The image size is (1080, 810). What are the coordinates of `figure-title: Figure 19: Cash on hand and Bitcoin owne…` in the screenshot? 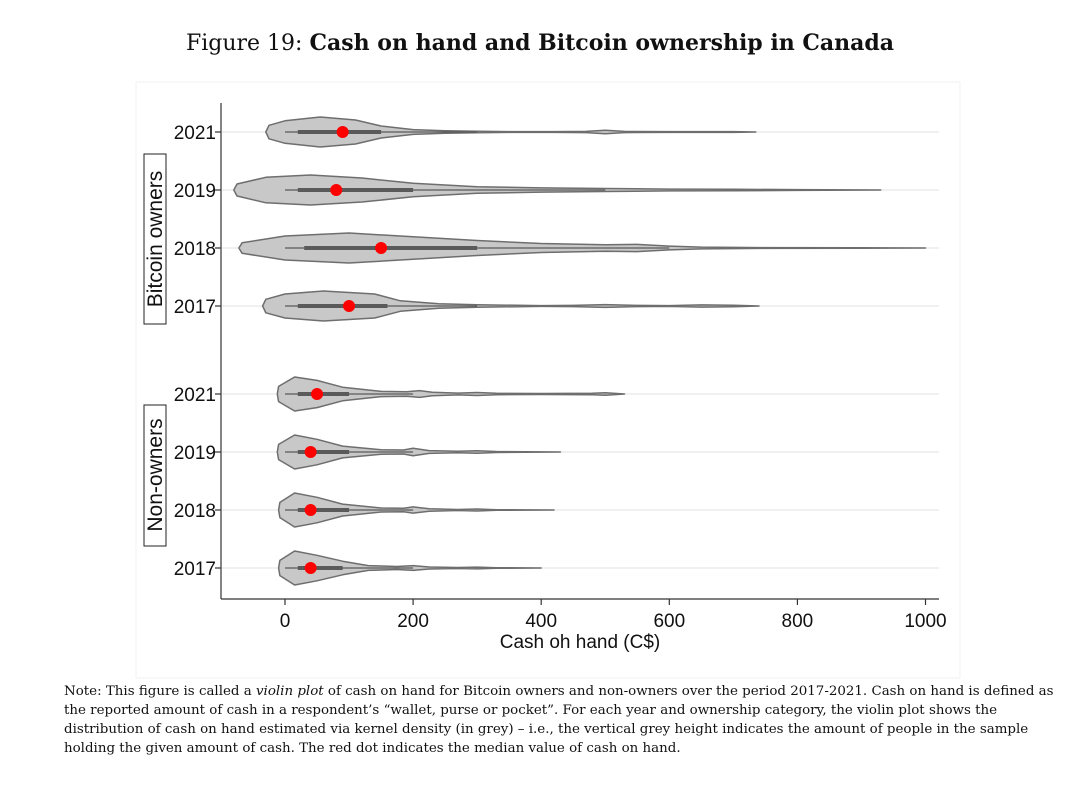 It's located at (540, 43).